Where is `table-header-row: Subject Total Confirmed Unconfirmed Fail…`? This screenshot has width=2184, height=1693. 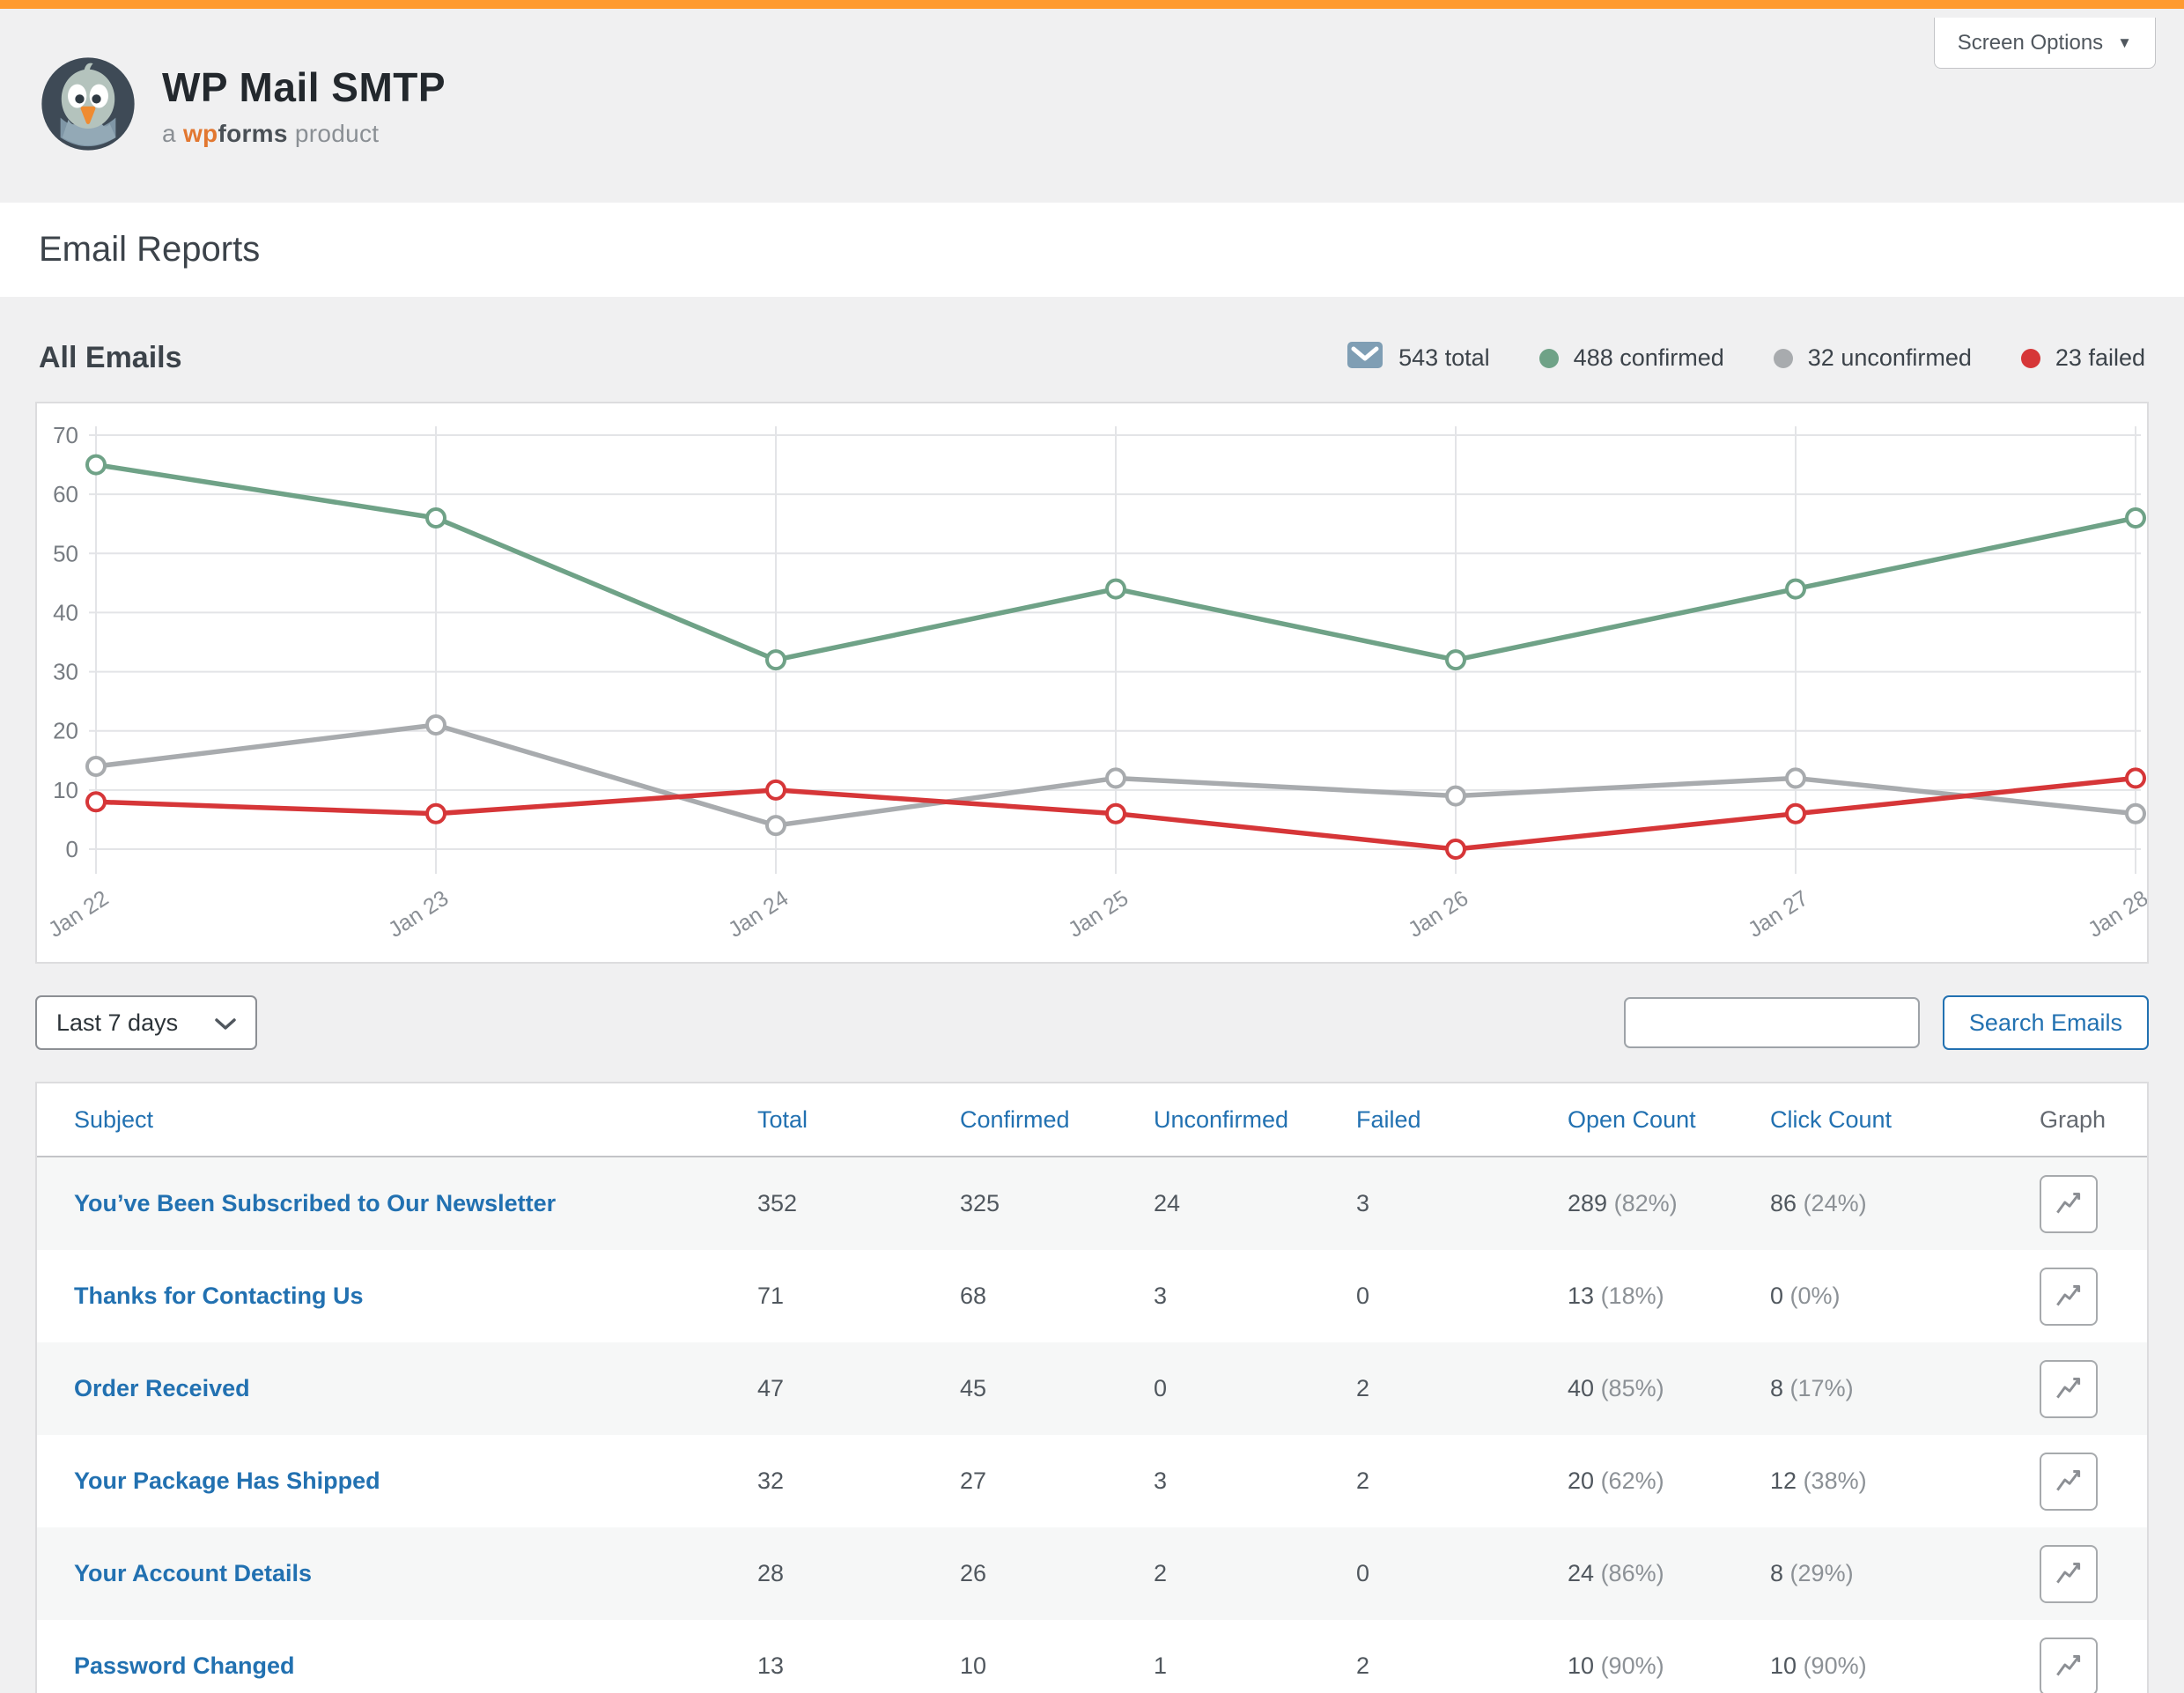 table-header-row: Subject Total Confirmed Unconfirmed Fail… is located at coordinates (1092, 1120).